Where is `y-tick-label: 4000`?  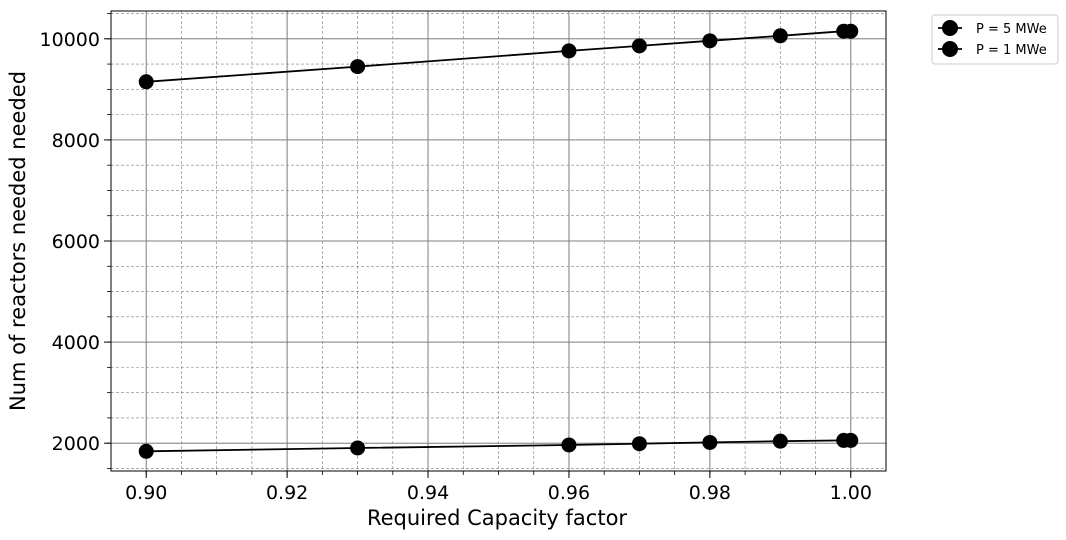
y-tick-label: 4000 is located at coordinates (76, 343).